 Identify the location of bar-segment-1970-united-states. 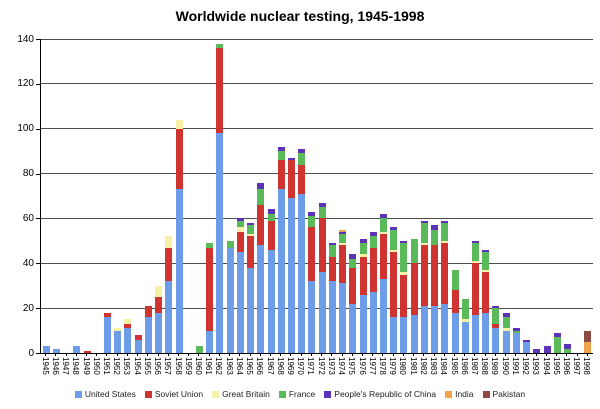
(302, 273).